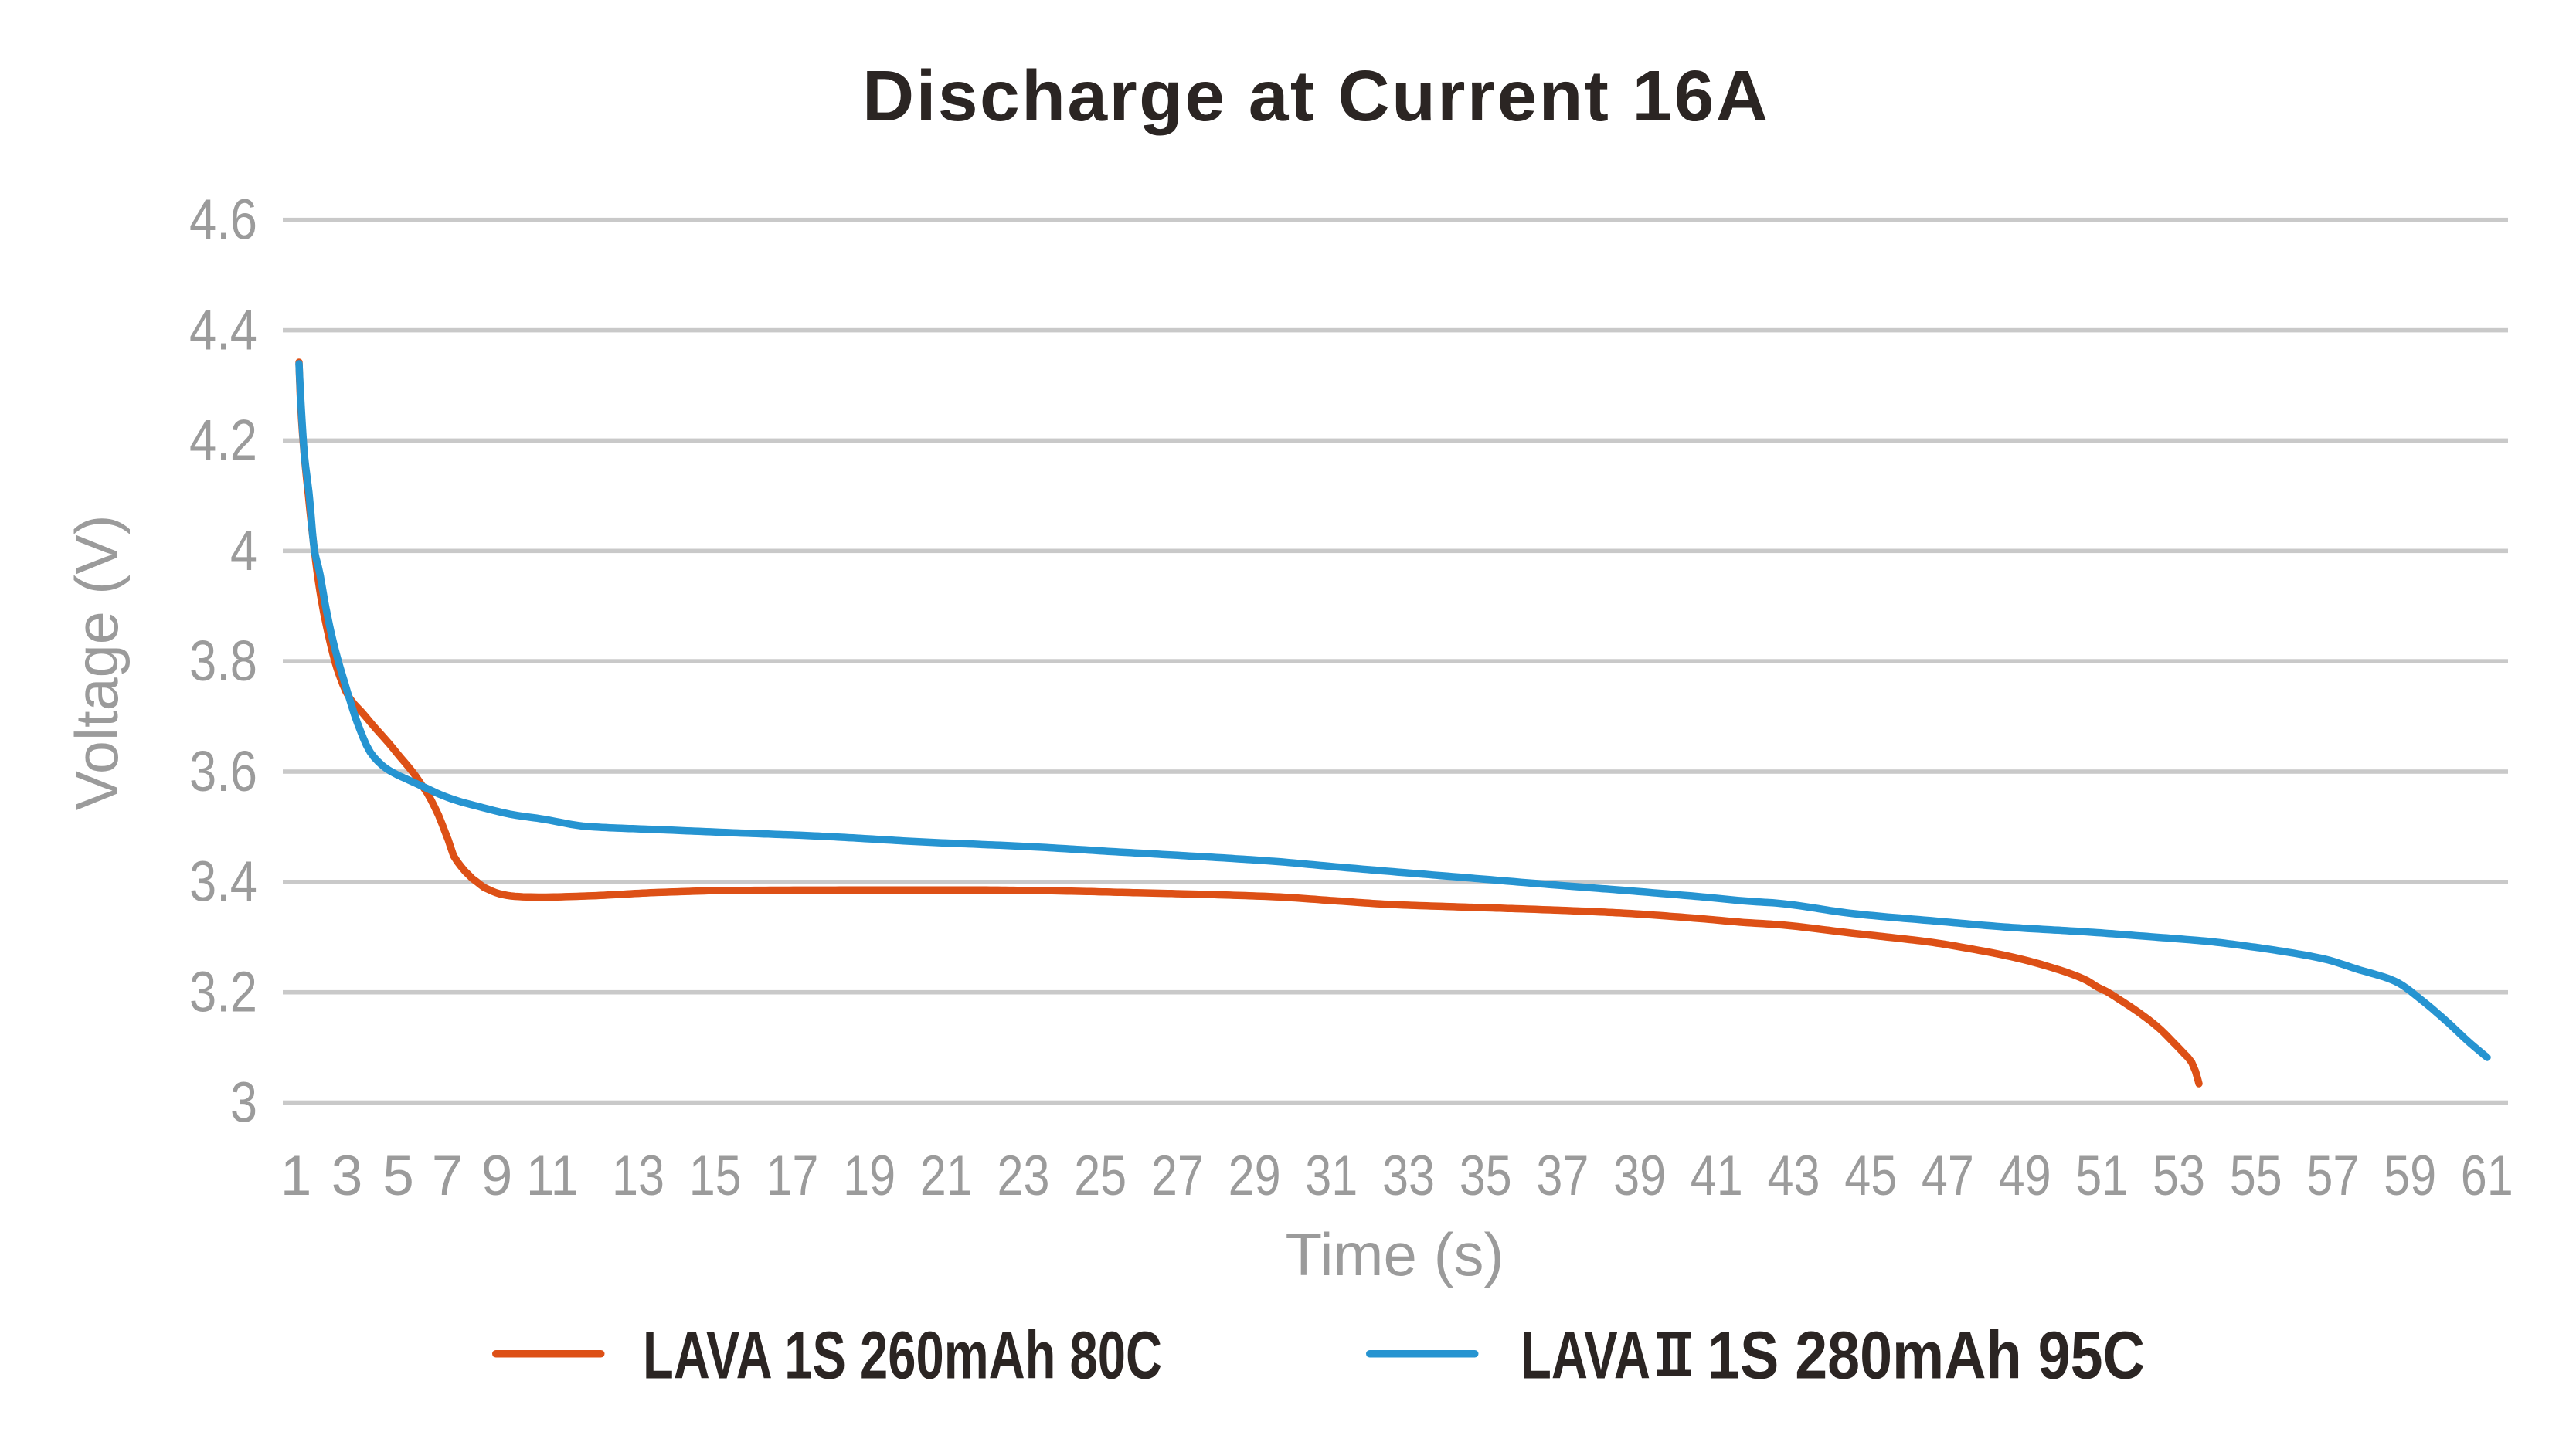  What do you see at coordinates (1926, 1355) in the screenshot?
I see `svg-text: 1S 280mAh 95C` at bounding box center [1926, 1355].